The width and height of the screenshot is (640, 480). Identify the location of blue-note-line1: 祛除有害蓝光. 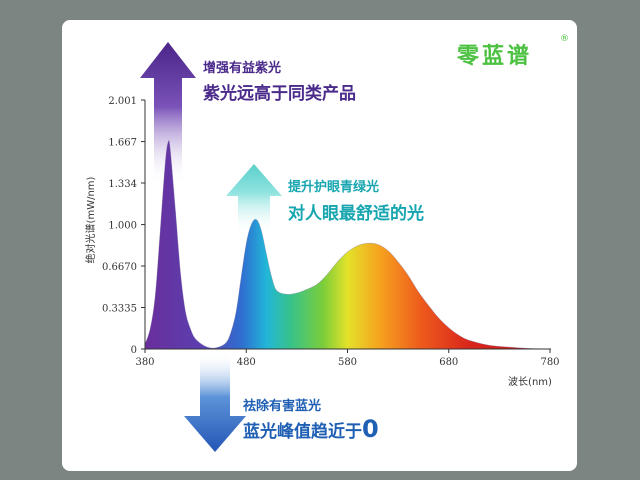
(282, 406).